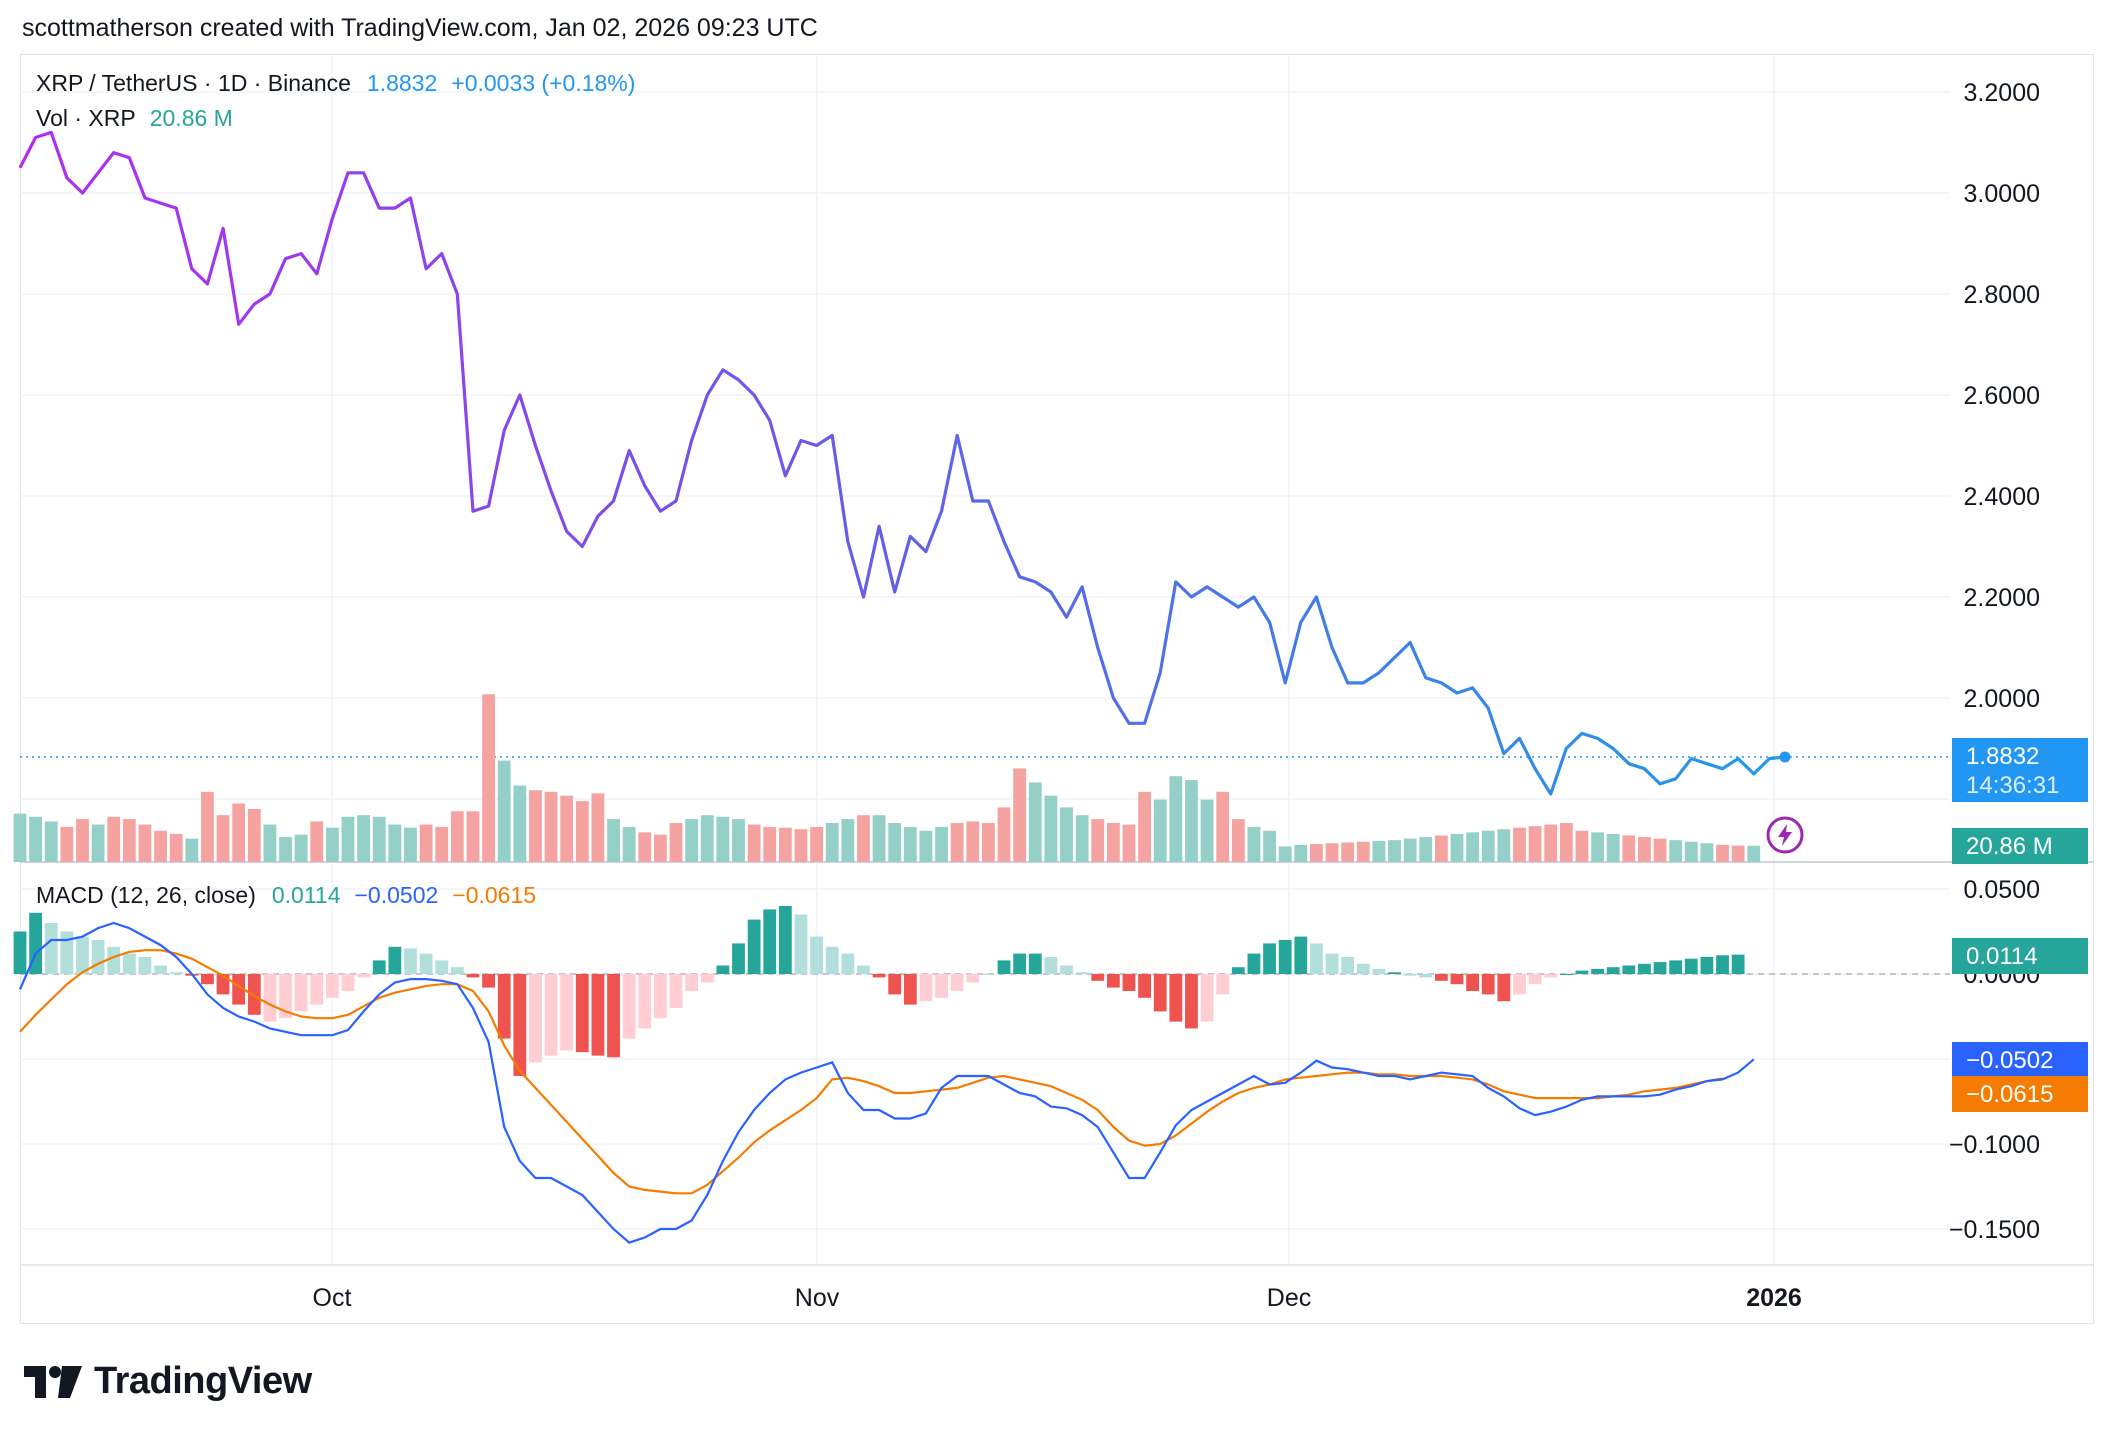 This screenshot has height=1440, width=2108. Describe the element at coordinates (289, 895) in the screenshot. I see `macd-legend: MACD (12, 26, close) 0.0114 −0.0502 −0.0615` at that location.